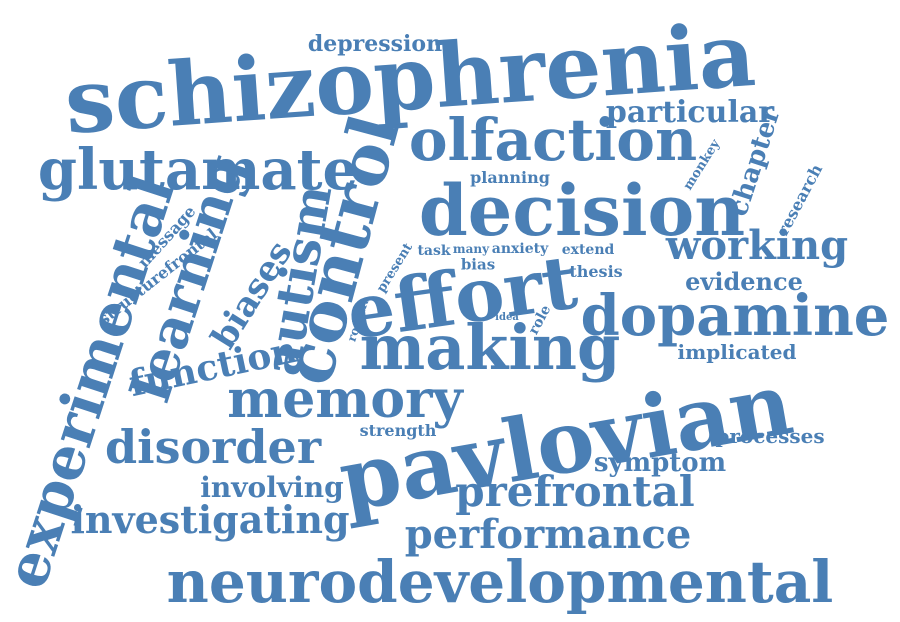  Describe the element at coordinates (272, 487) in the screenshot. I see `word-involving: involving` at that location.